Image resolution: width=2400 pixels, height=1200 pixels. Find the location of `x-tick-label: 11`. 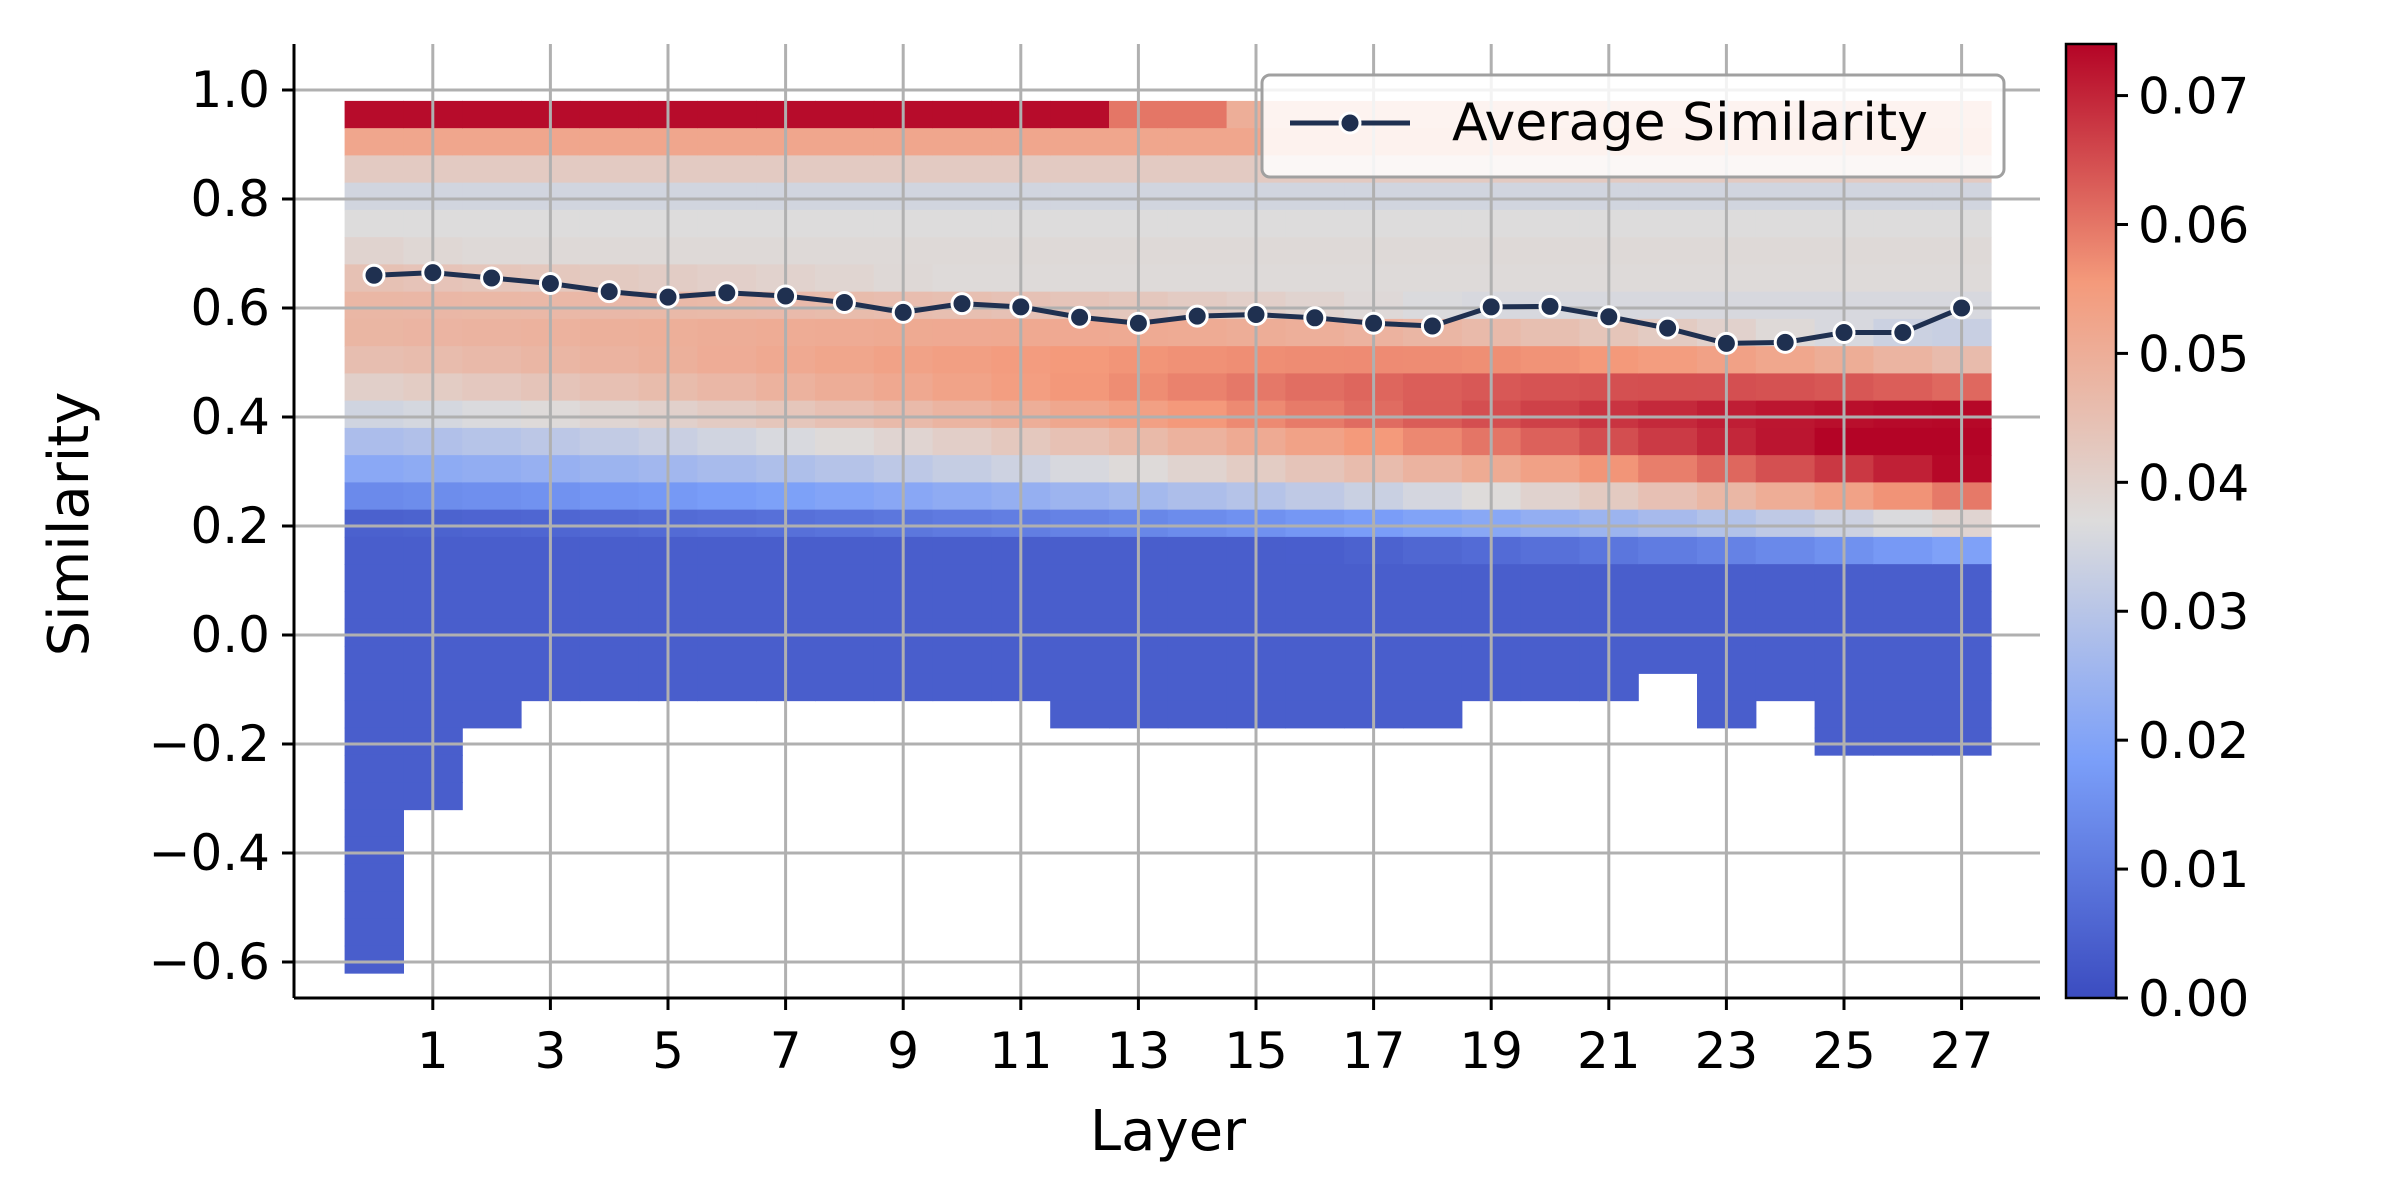

x-tick-label: 11 is located at coordinates (1021, 1051).